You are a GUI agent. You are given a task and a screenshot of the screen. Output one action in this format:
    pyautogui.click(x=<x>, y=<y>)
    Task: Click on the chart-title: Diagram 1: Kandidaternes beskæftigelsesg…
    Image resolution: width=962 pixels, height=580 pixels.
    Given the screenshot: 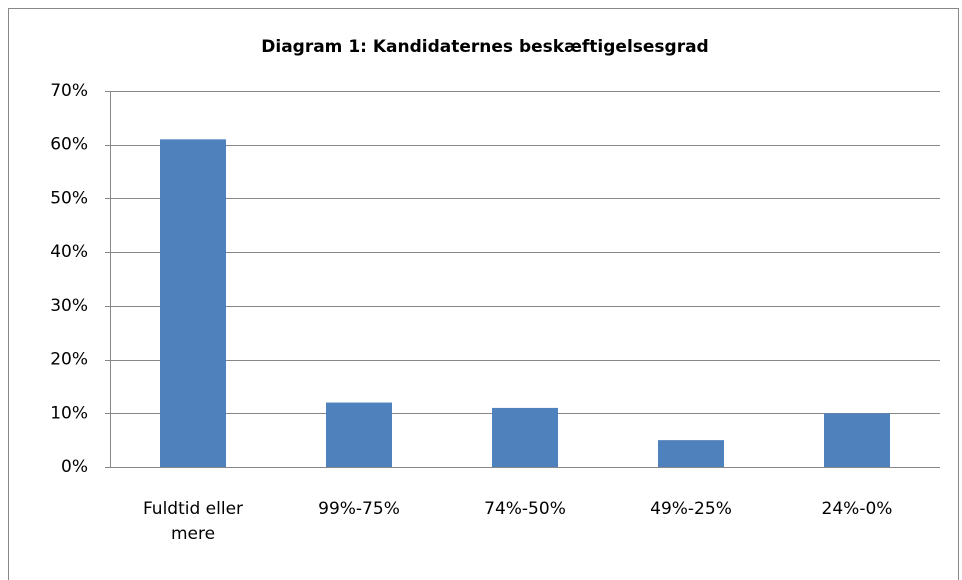 What is the action you would take?
    pyautogui.click(x=484, y=47)
    